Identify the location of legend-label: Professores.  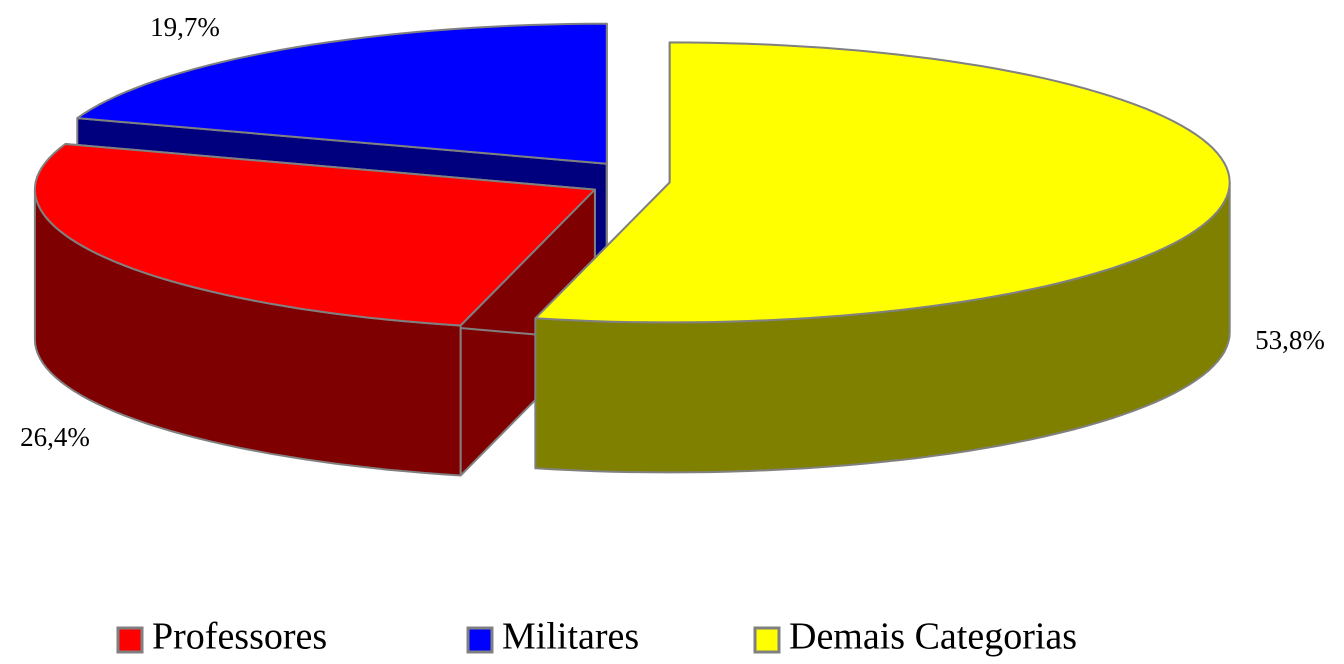
(239, 637).